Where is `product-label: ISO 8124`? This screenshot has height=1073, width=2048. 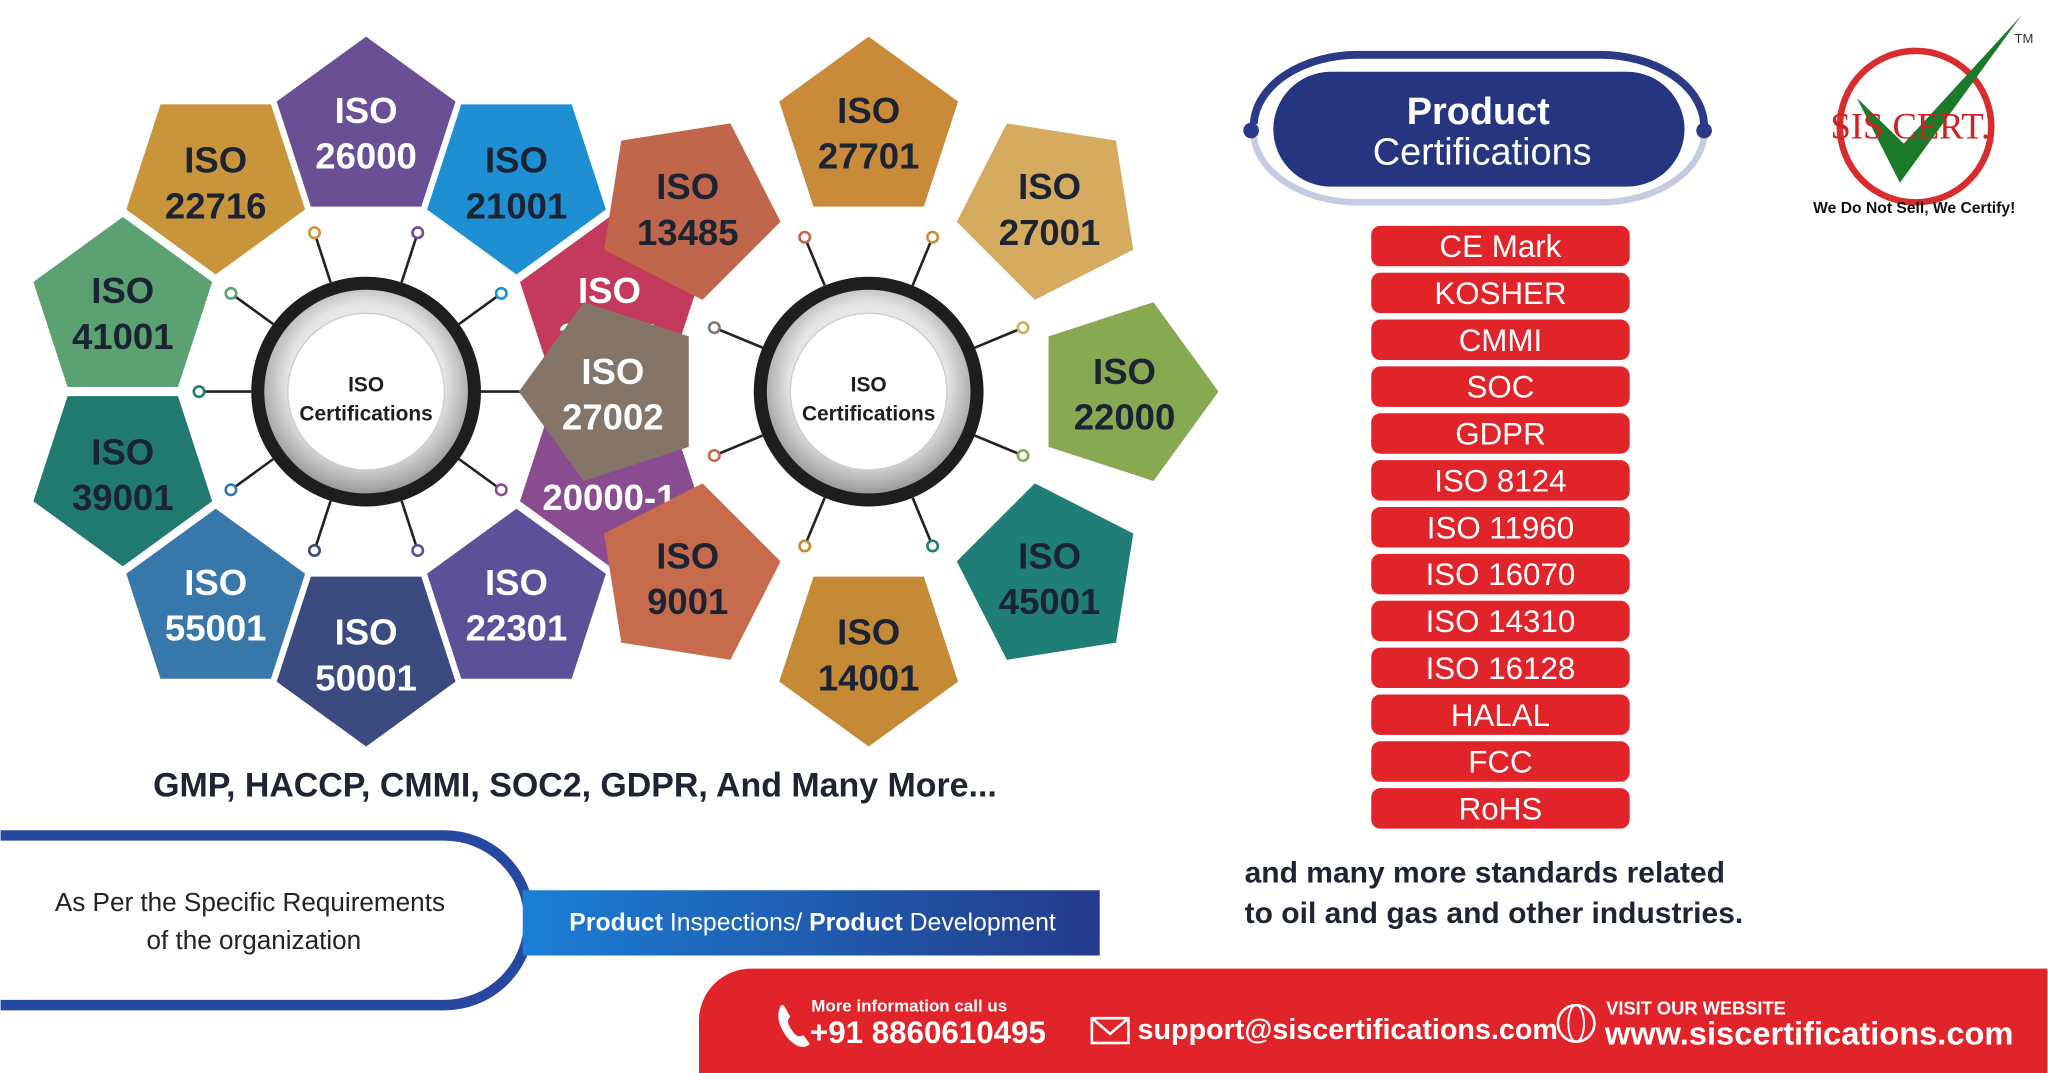
product-label: ISO 8124 is located at coordinates (1500, 480).